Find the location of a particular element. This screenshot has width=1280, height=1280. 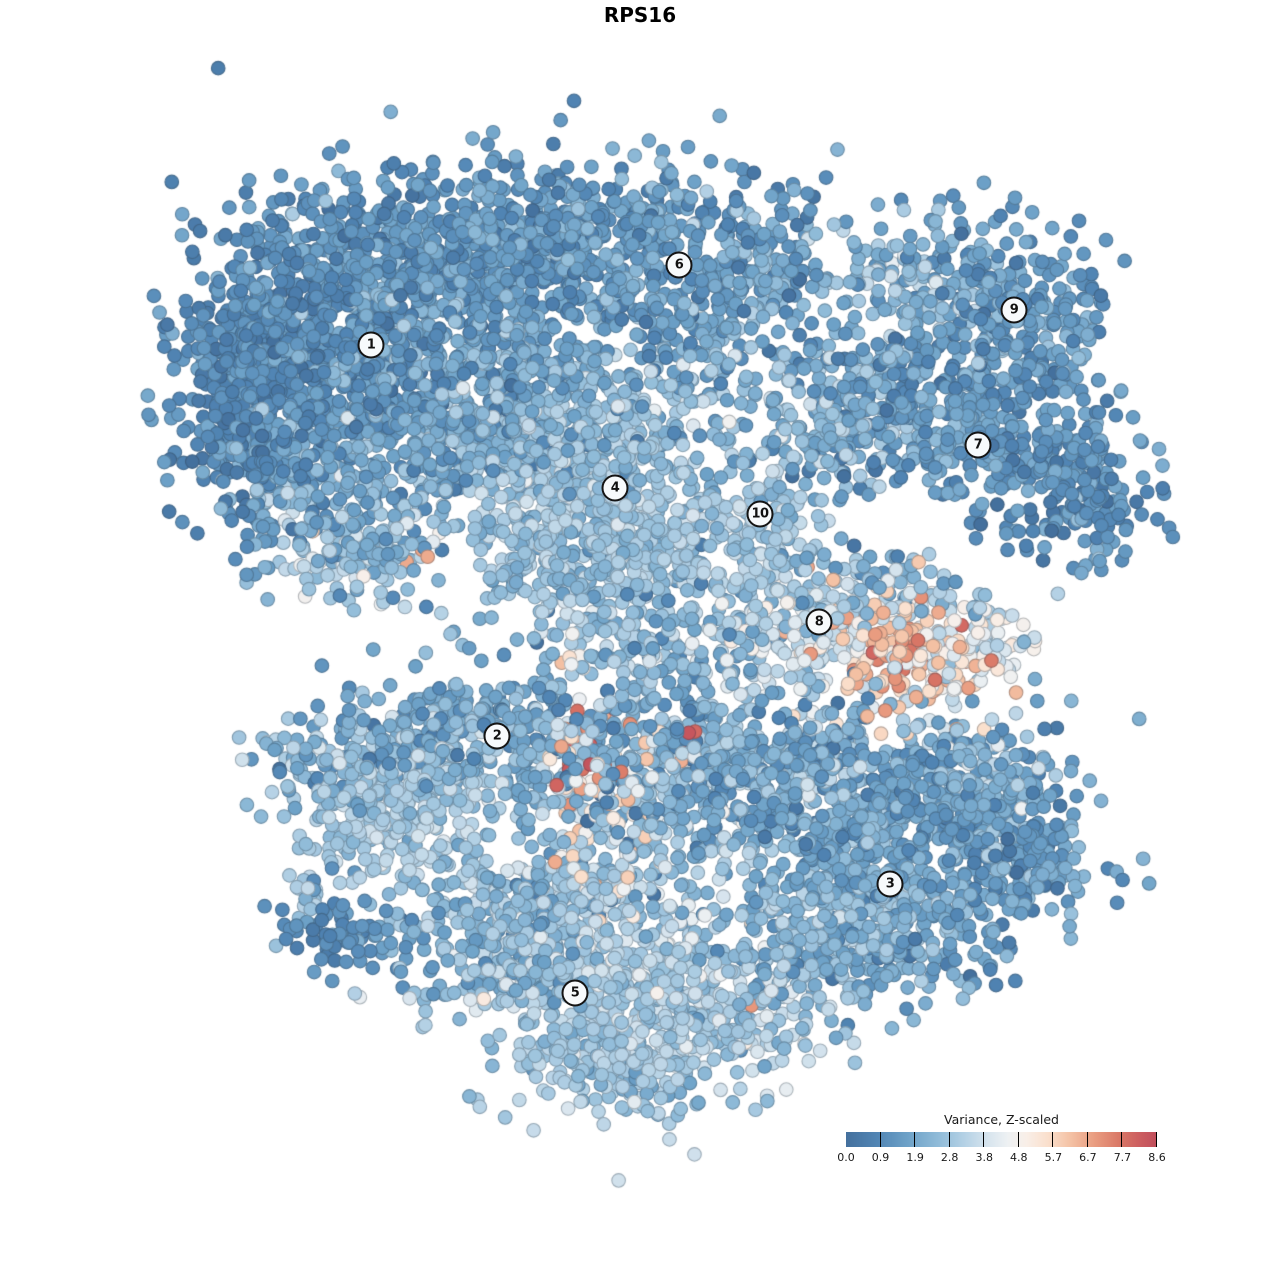

colorbar-tick-label: 0.9 is located at coordinates (880, 1157).